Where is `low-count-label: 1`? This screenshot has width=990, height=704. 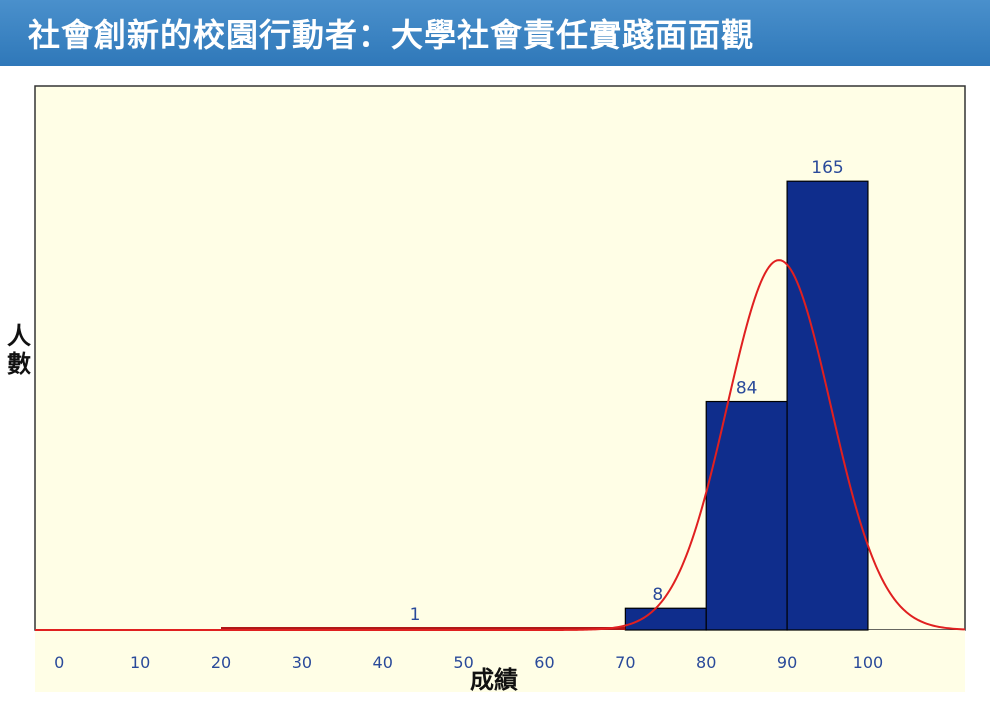
low-count-label: 1 is located at coordinates (415, 615).